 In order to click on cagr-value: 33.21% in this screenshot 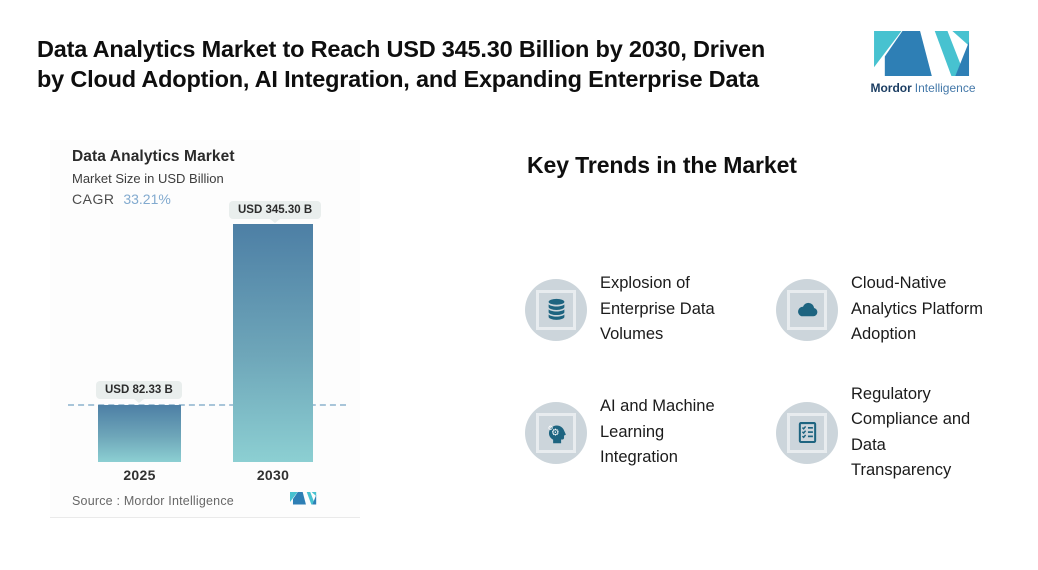, I will do `click(147, 199)`.